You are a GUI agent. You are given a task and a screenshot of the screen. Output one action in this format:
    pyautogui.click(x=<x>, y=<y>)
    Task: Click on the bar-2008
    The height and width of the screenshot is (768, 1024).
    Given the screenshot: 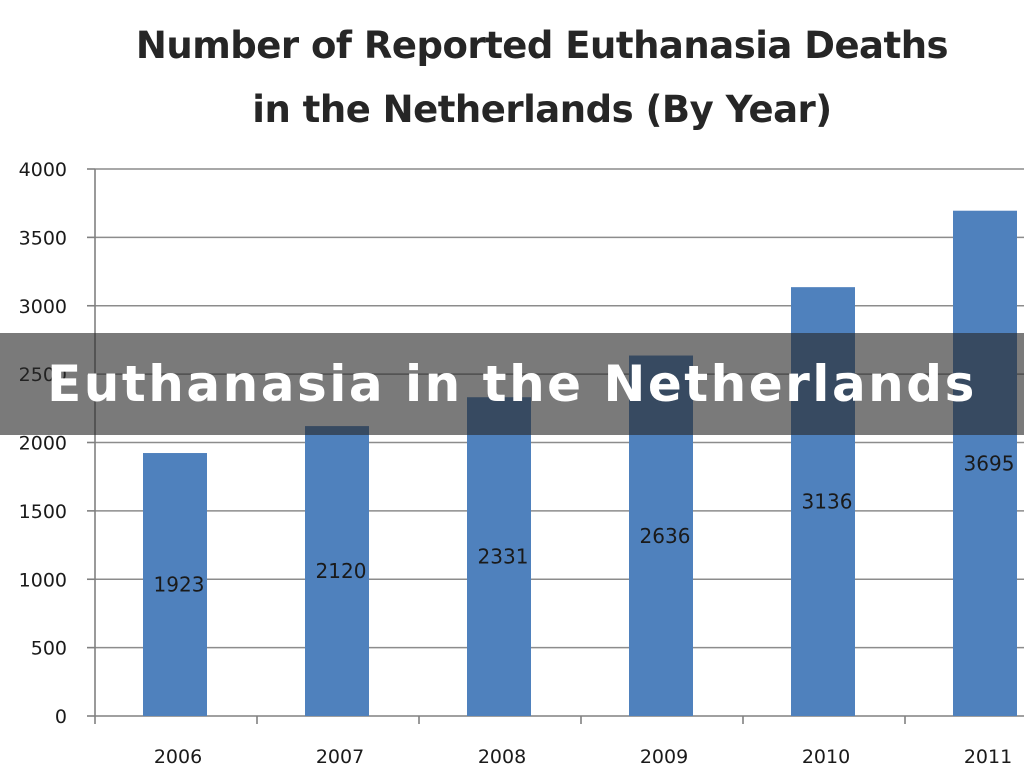 What is the action you would take?
    pyautogui.click(x=499, y=556)
    